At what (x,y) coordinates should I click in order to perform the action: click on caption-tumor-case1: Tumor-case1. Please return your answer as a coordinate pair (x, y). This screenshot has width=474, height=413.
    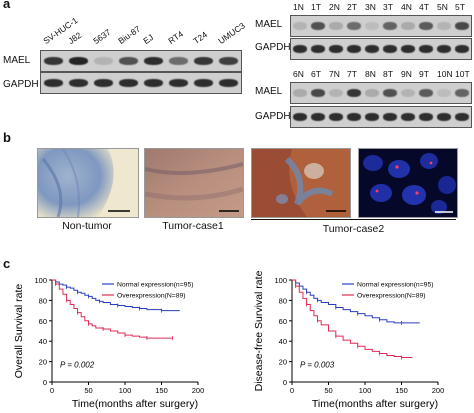
    Looking at the image, I should click on (193, 226).